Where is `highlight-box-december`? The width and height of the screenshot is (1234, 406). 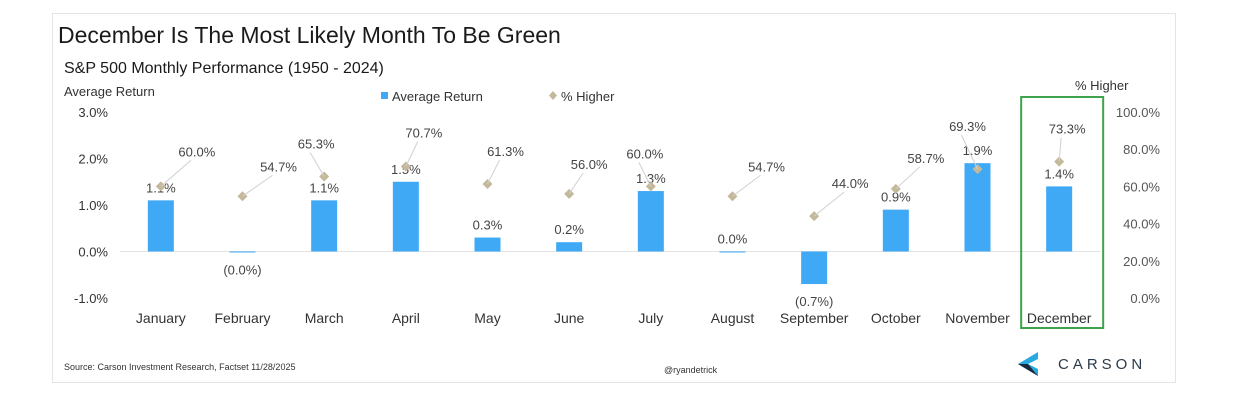
highlight-box-december is located at coordinates (1062, 212).